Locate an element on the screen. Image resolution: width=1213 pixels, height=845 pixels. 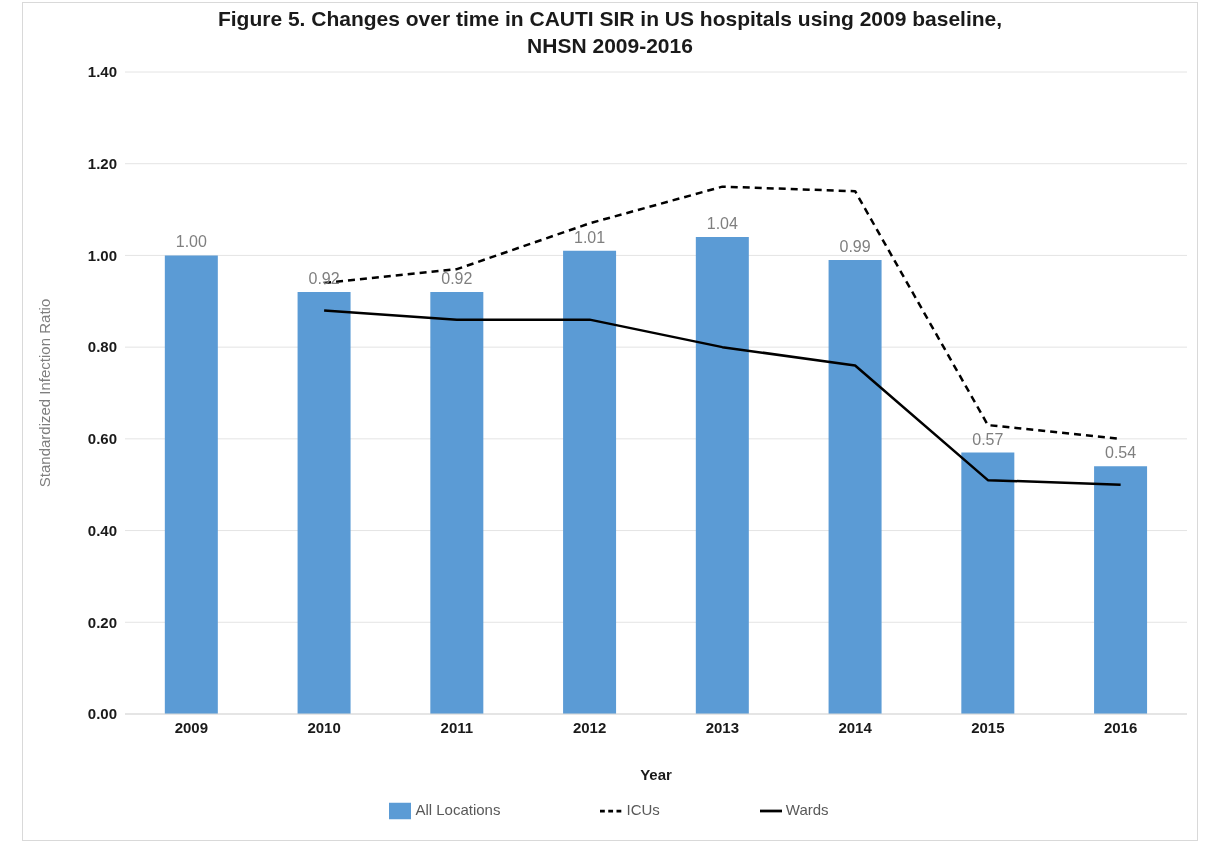
y-tick-label: 1.20 is located at coordinates (102, 164).